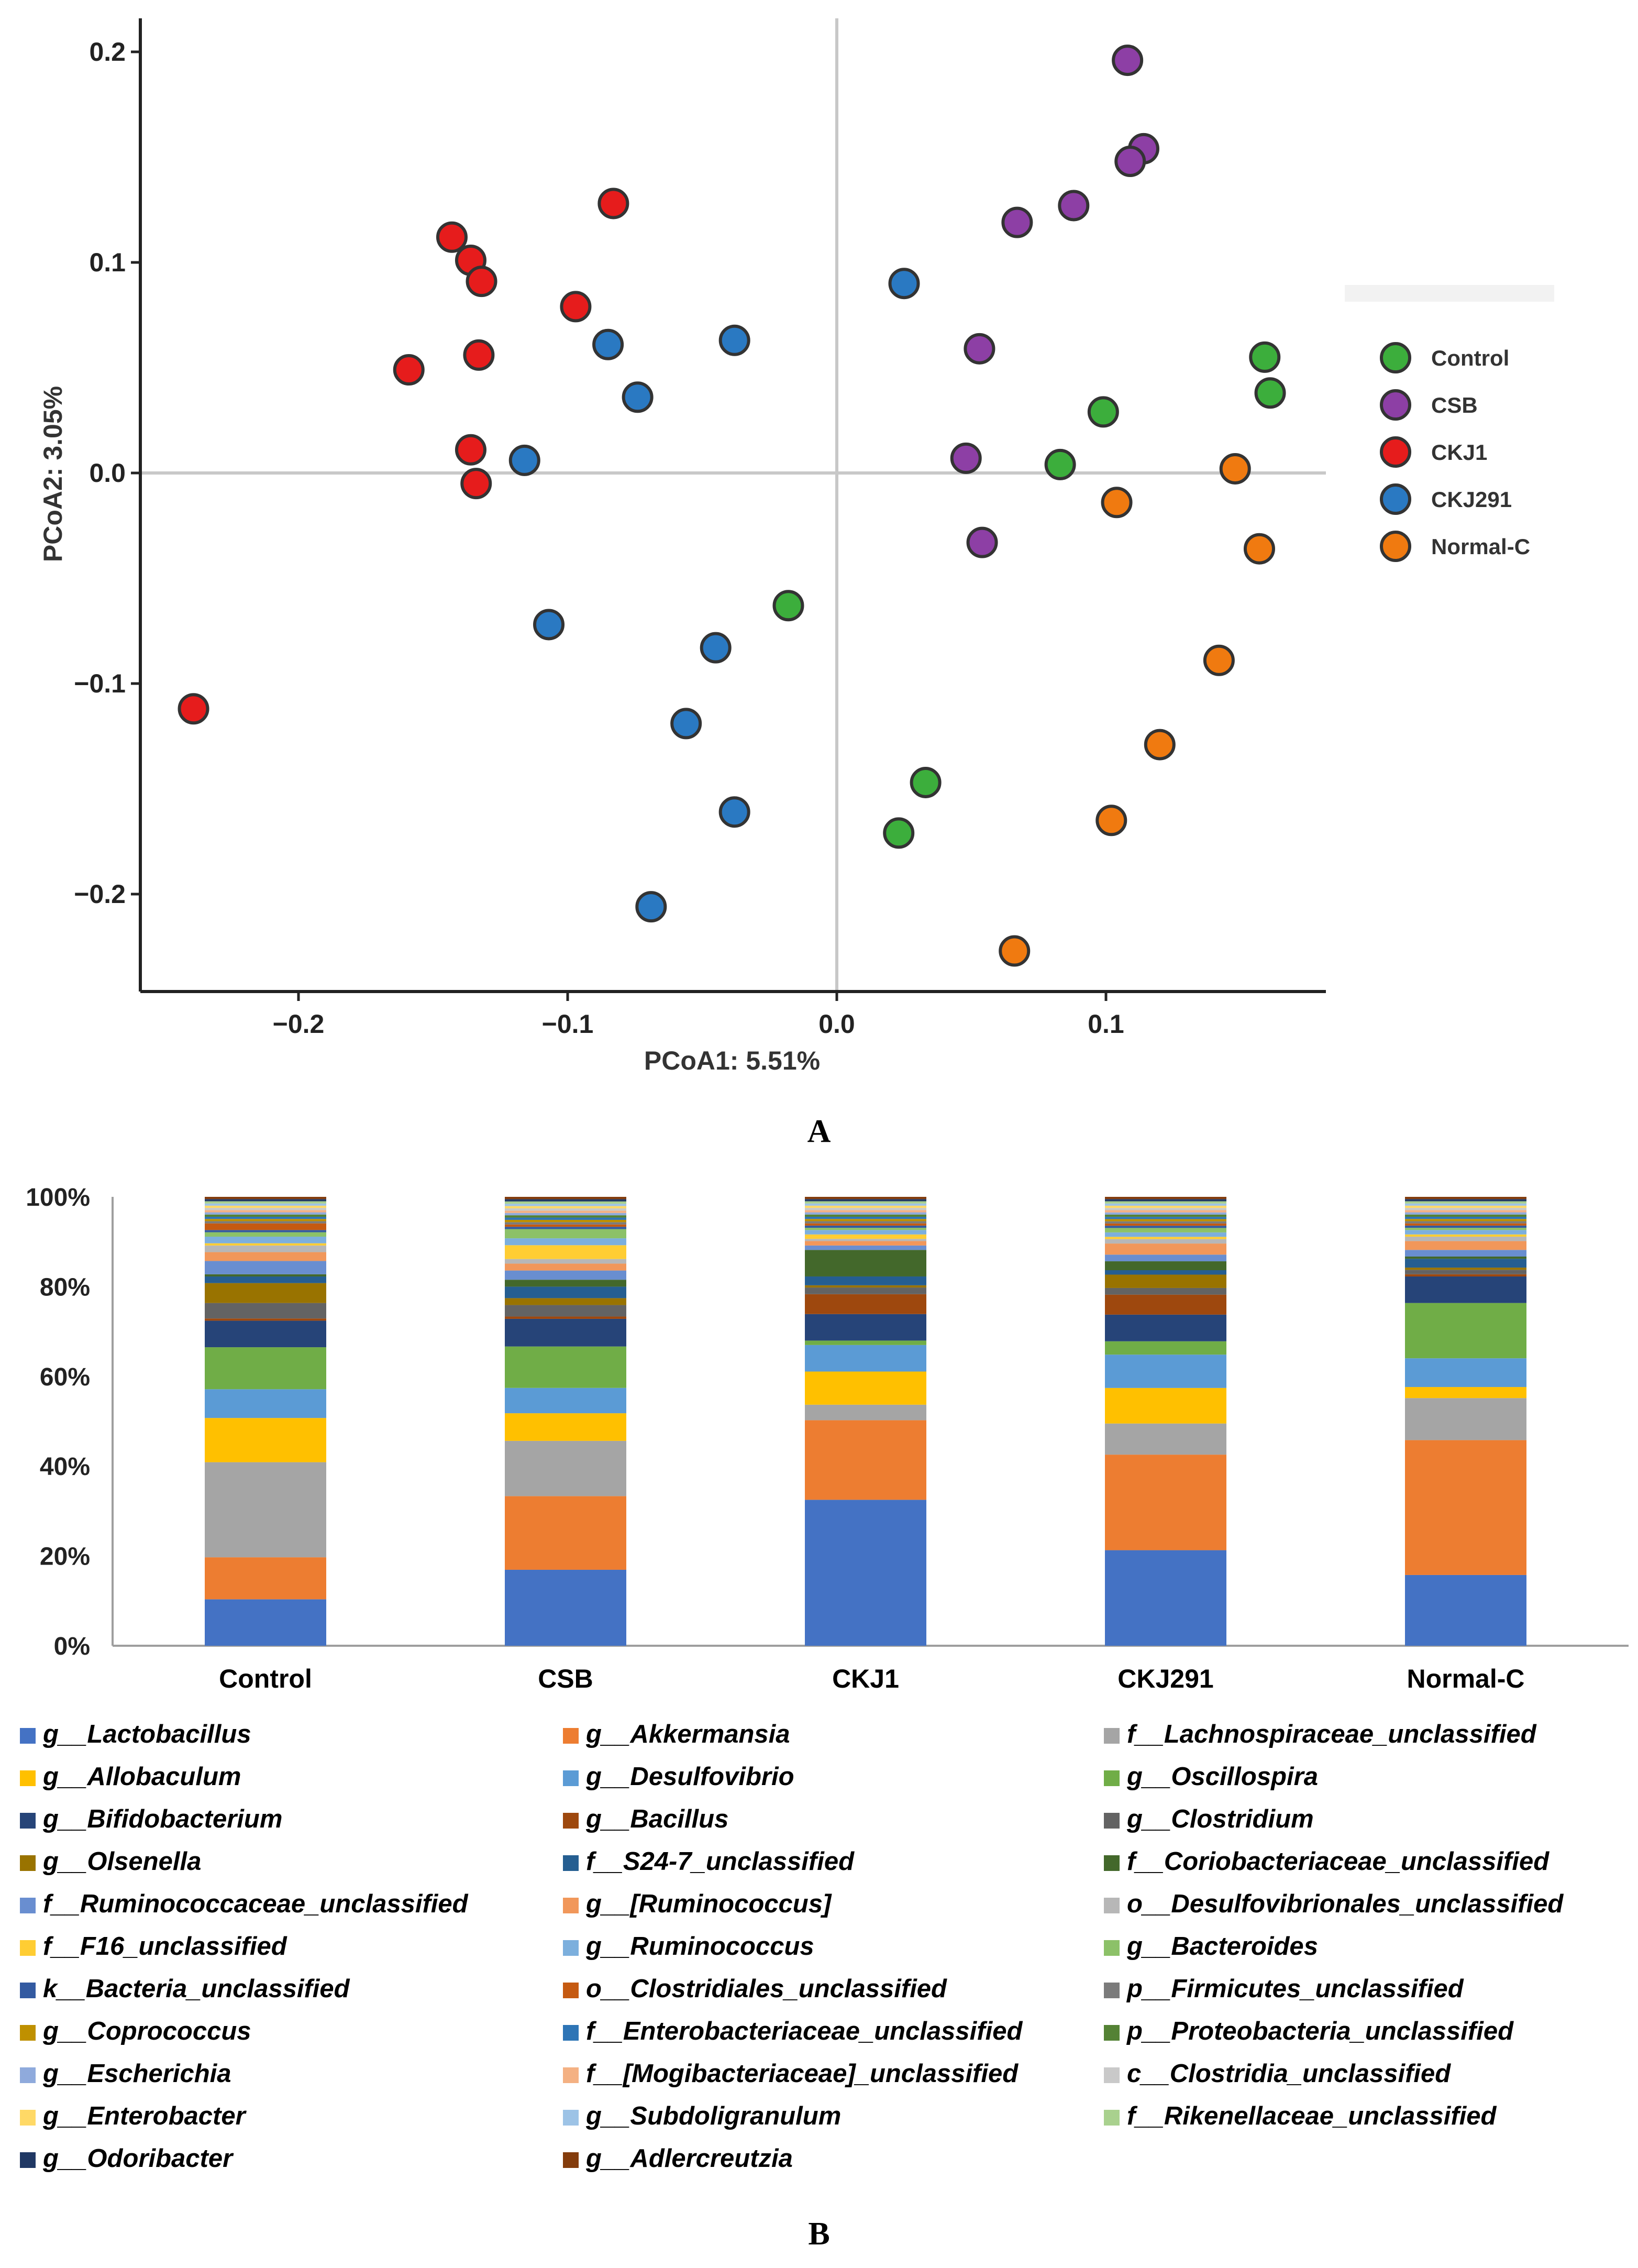 The height and width of the screenshot is (2268, 1638). I want to click on legend-label: f__Lachnospiraceae_unclassified, so click(1332, 1734).